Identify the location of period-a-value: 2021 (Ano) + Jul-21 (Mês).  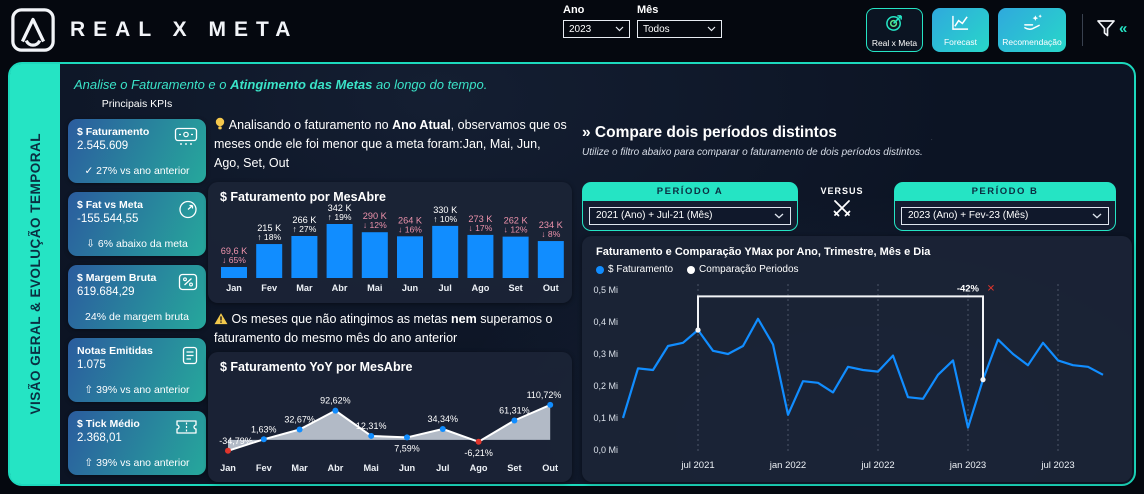
(654, 215).